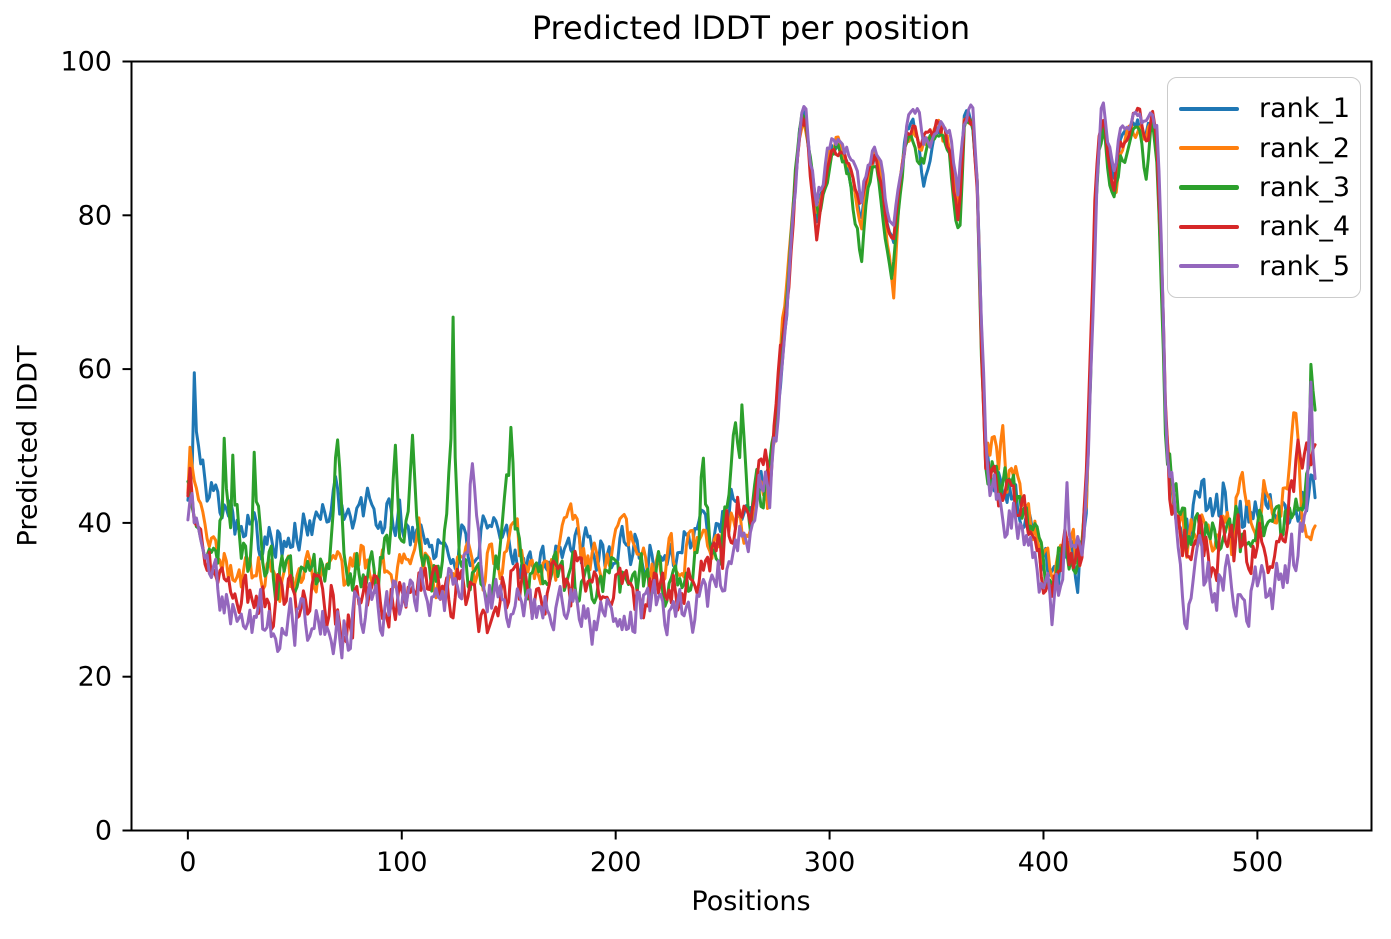 Image resolution: width=1391 pixels, height=939 pixels. I want to click on legend-label: rank_4, so click(1305, 227).